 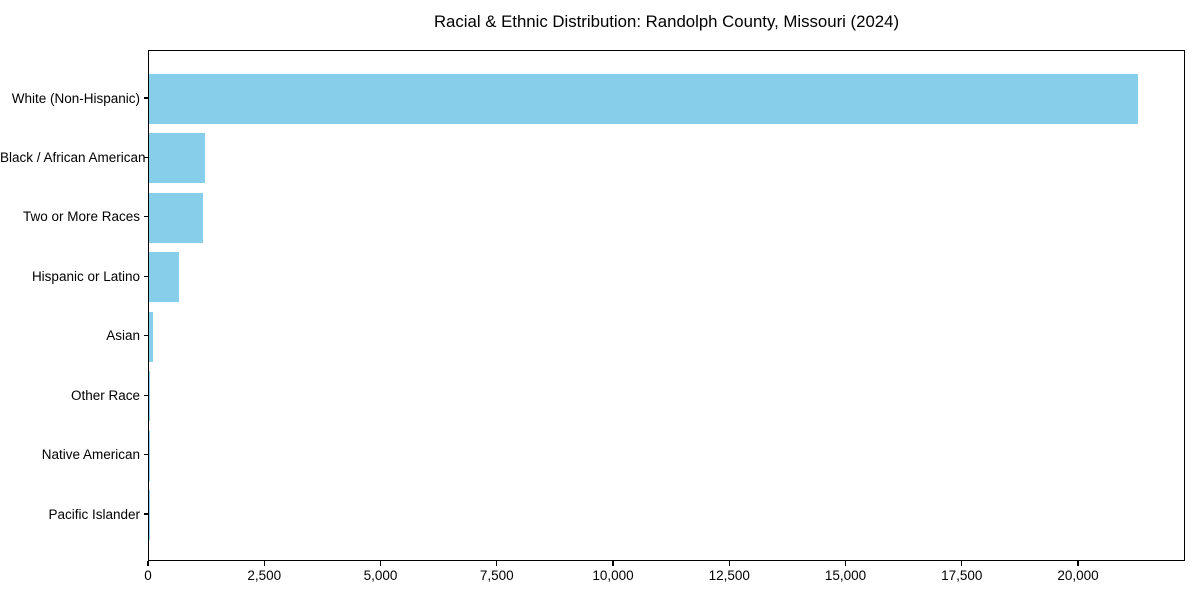 What do you see at coordinates (73, 157) in the screenshot?
I see `y-axis-label: Black / African American` at bounding box center [73, 157].